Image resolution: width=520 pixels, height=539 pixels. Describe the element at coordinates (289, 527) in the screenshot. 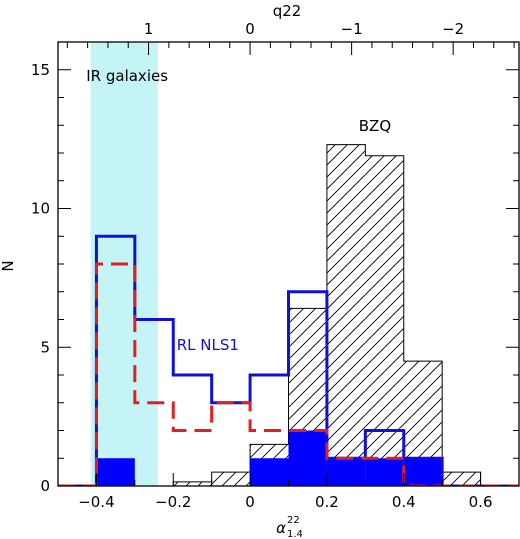

I see `x-axis-label: α 22 1.4` at that location.